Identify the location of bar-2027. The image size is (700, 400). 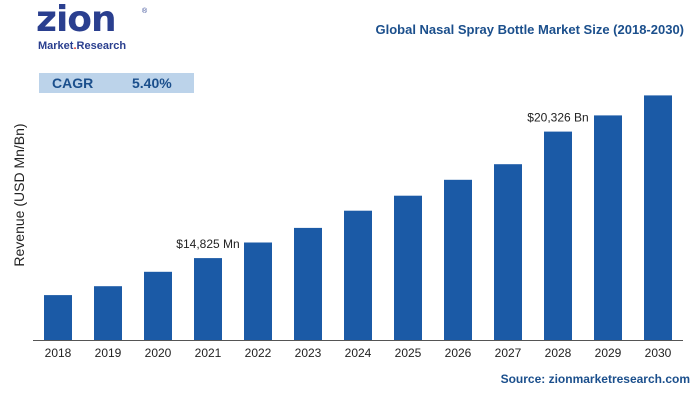
(508, 252).